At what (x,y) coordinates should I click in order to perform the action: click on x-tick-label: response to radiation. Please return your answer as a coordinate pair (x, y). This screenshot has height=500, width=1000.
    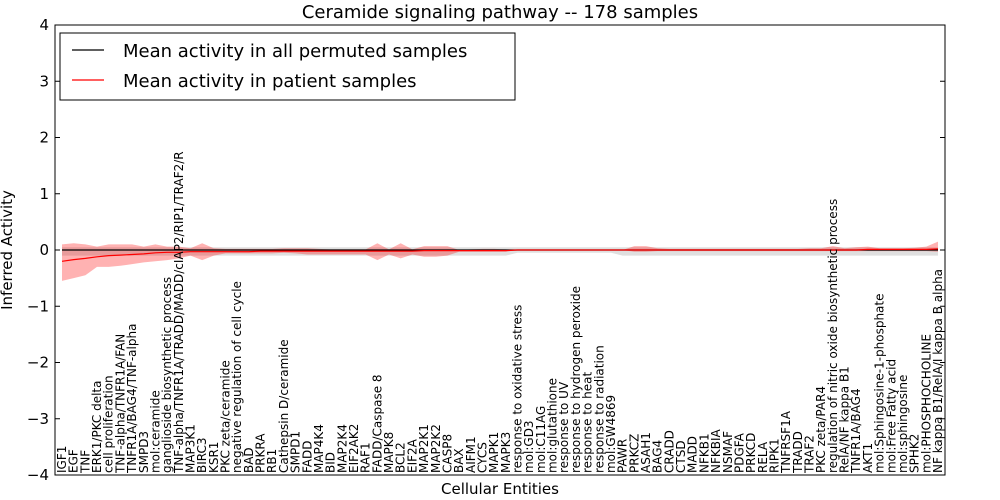
    Looking at the image, I should click on (599, 409).